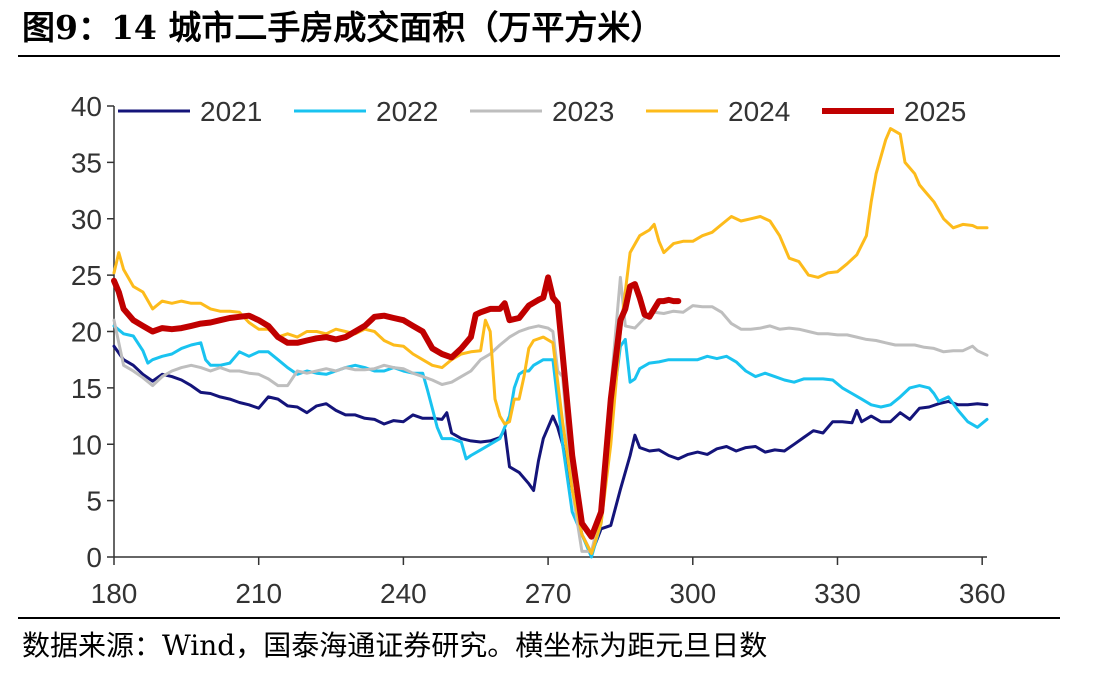 Image resolution: width=1108 pixels, height=679 pixels. What do you see at coordinates (231, 111) in the screenshot?
I see `legend-label-2021: 2021` at bounding box center [231, 111].